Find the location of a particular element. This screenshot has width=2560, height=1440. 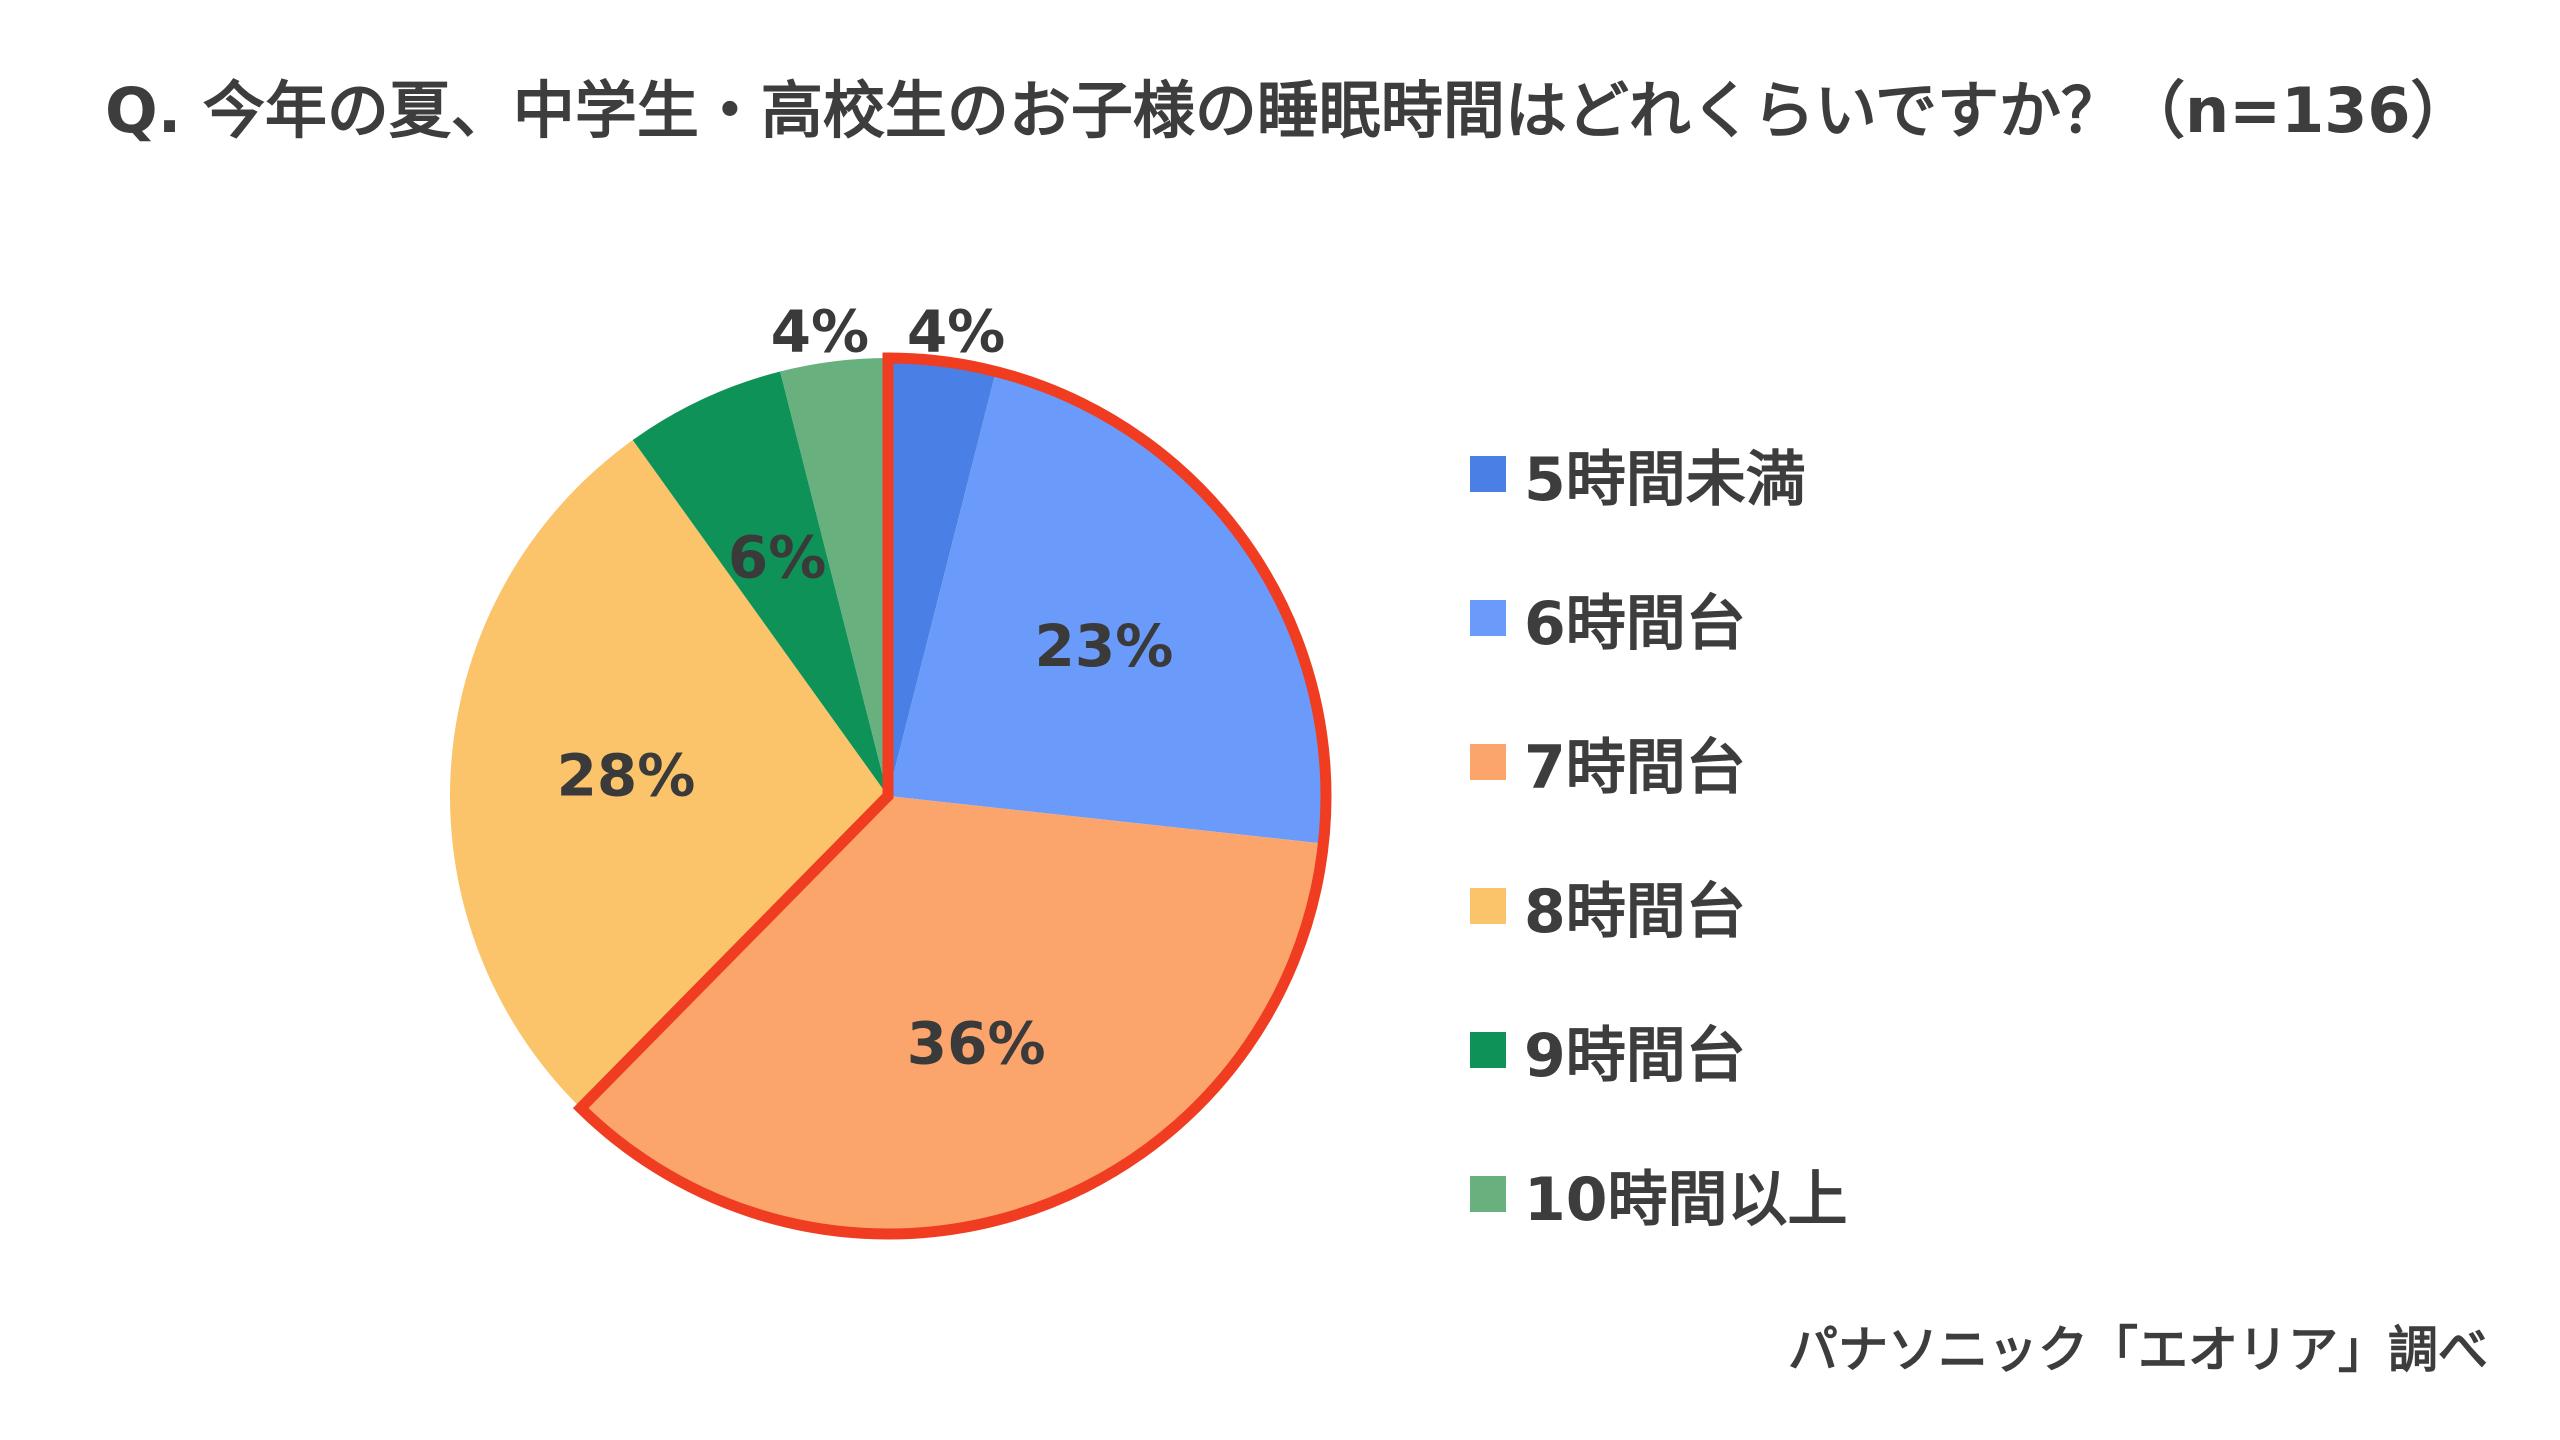

legend-item-6: 10時間以上 is located at coordinates (1659, 1194).